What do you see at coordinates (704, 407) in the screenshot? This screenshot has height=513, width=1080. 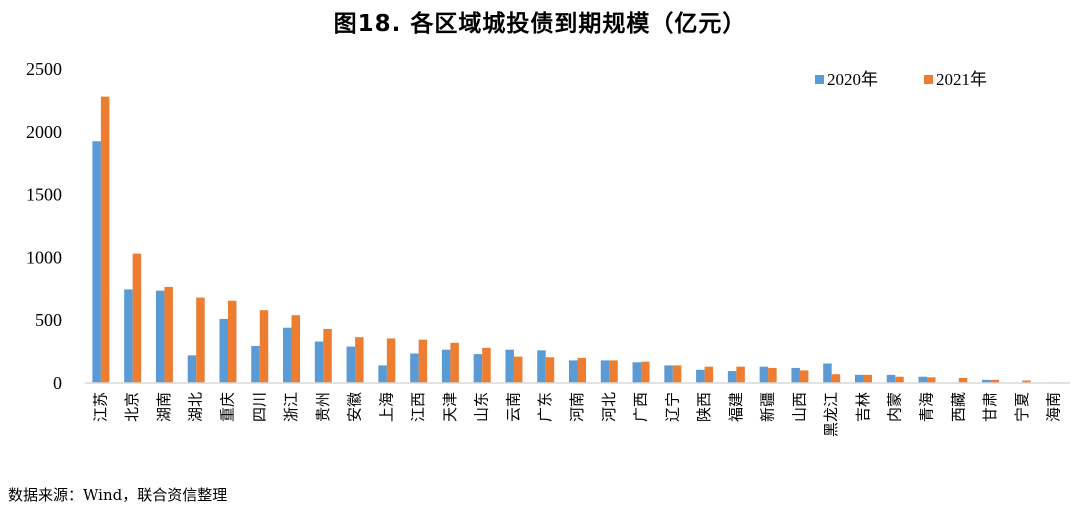 I see `x-tick-label: 陕西` at bounding box center [704, 407].